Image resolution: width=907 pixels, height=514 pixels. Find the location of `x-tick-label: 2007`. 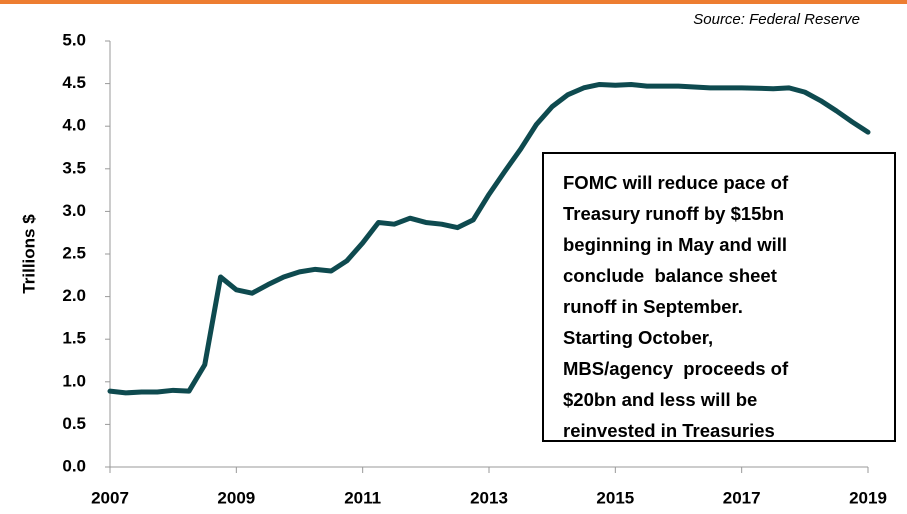

x-tick-label: 2007 is located at coordinates (110, 497).